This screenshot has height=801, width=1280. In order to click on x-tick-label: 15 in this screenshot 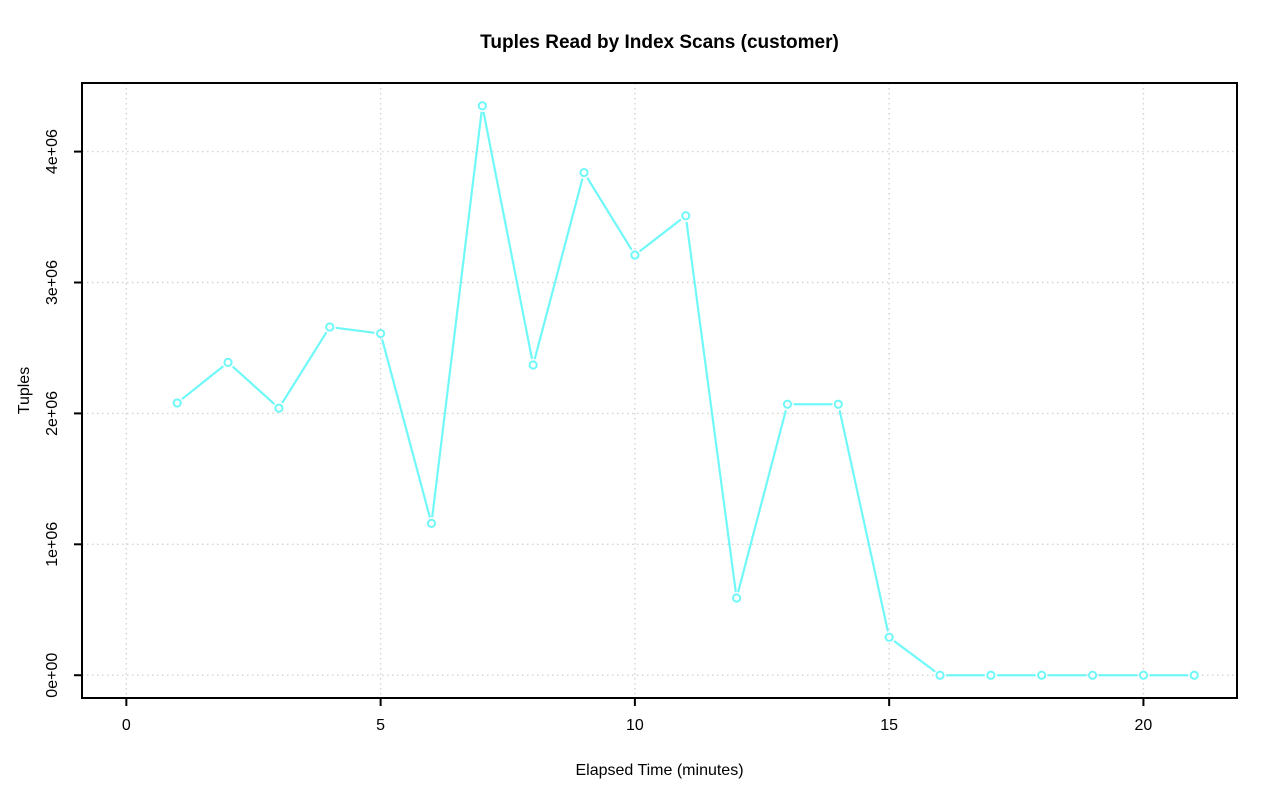, I will do `click(889, 725)`.